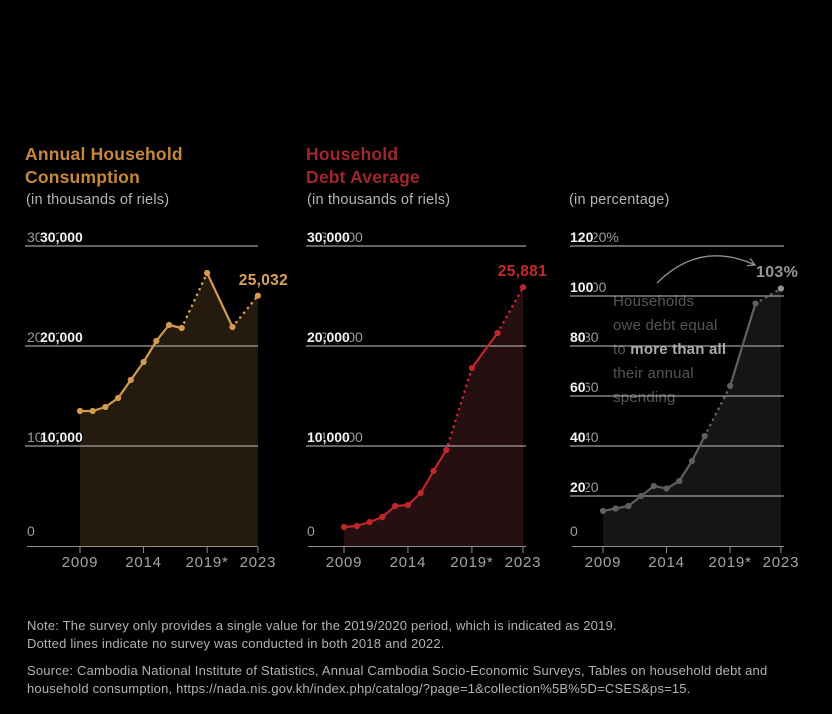 The height and width of the screenshot is (714, 832). Describe the element at coordinates (692, 417) in the screenshot. I see `chart3-area-fill` at that location.